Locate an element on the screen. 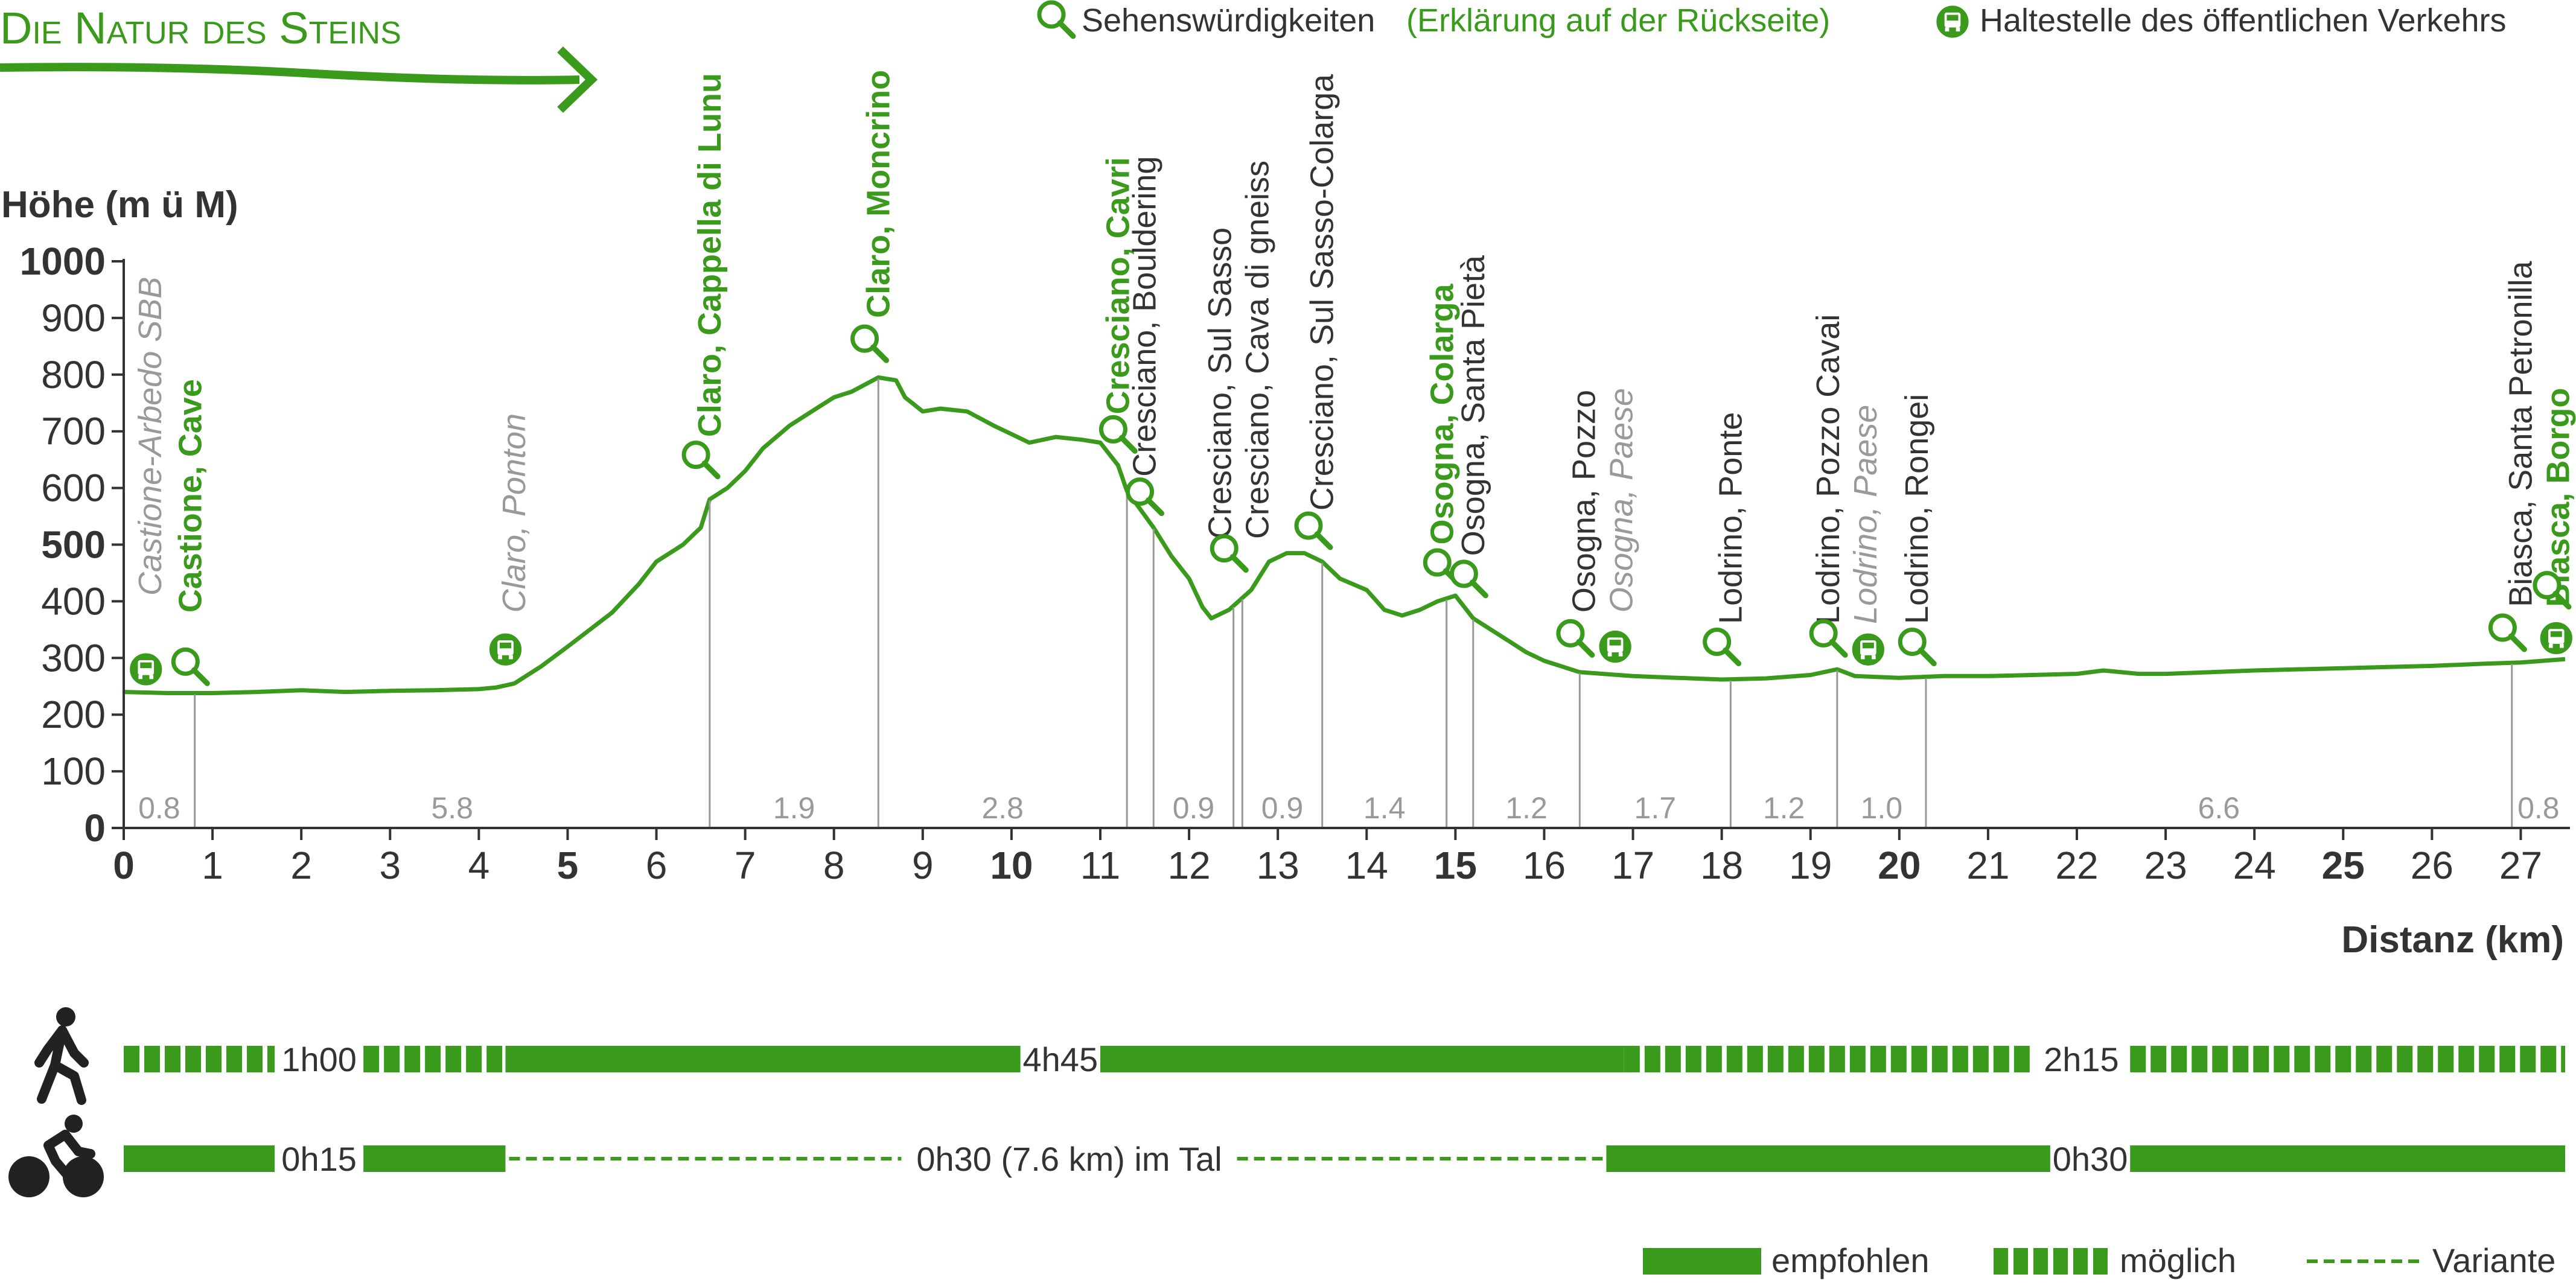 This screenshot has width=2576, height=1283. travel-time-label: 0h30 (7.6 km) im Tal is located at coordinates (1069, 1159).